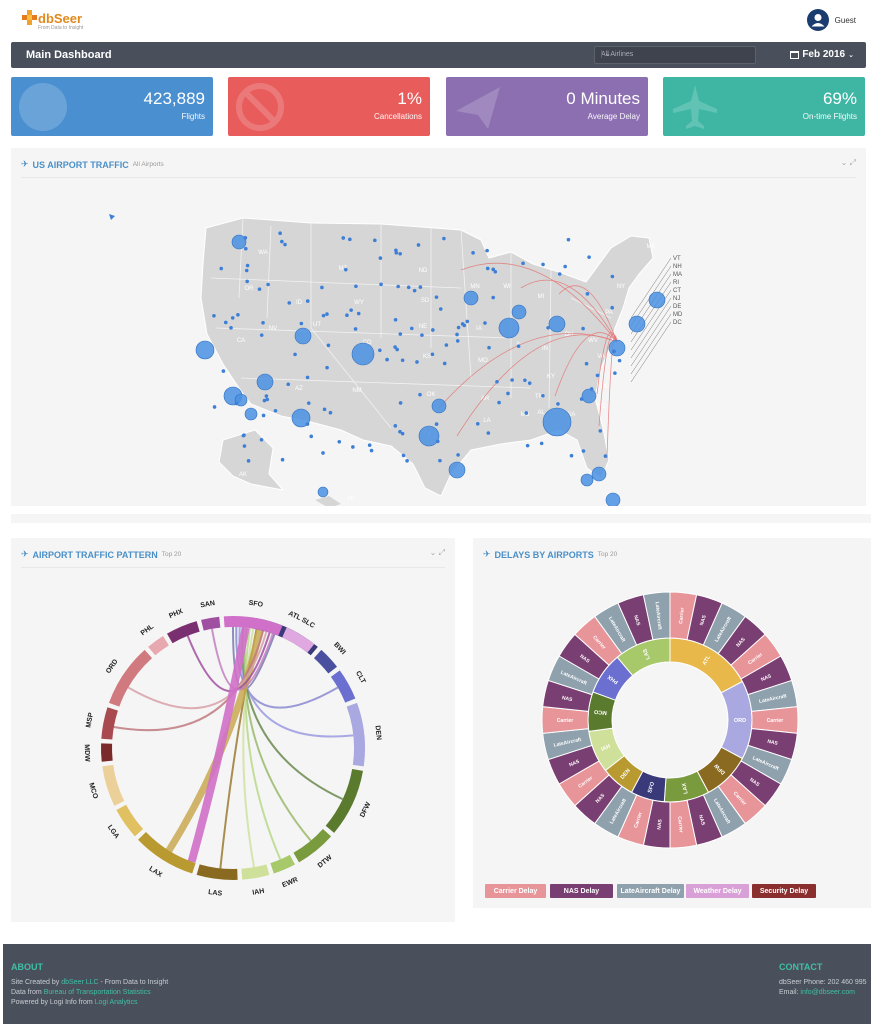 The image size is (874, 1024). What do you see at coordinates (515, 891) in the screenshot?
I see `legend-carrier-delay: Carrier Delay` at bounding box center [515, 891].